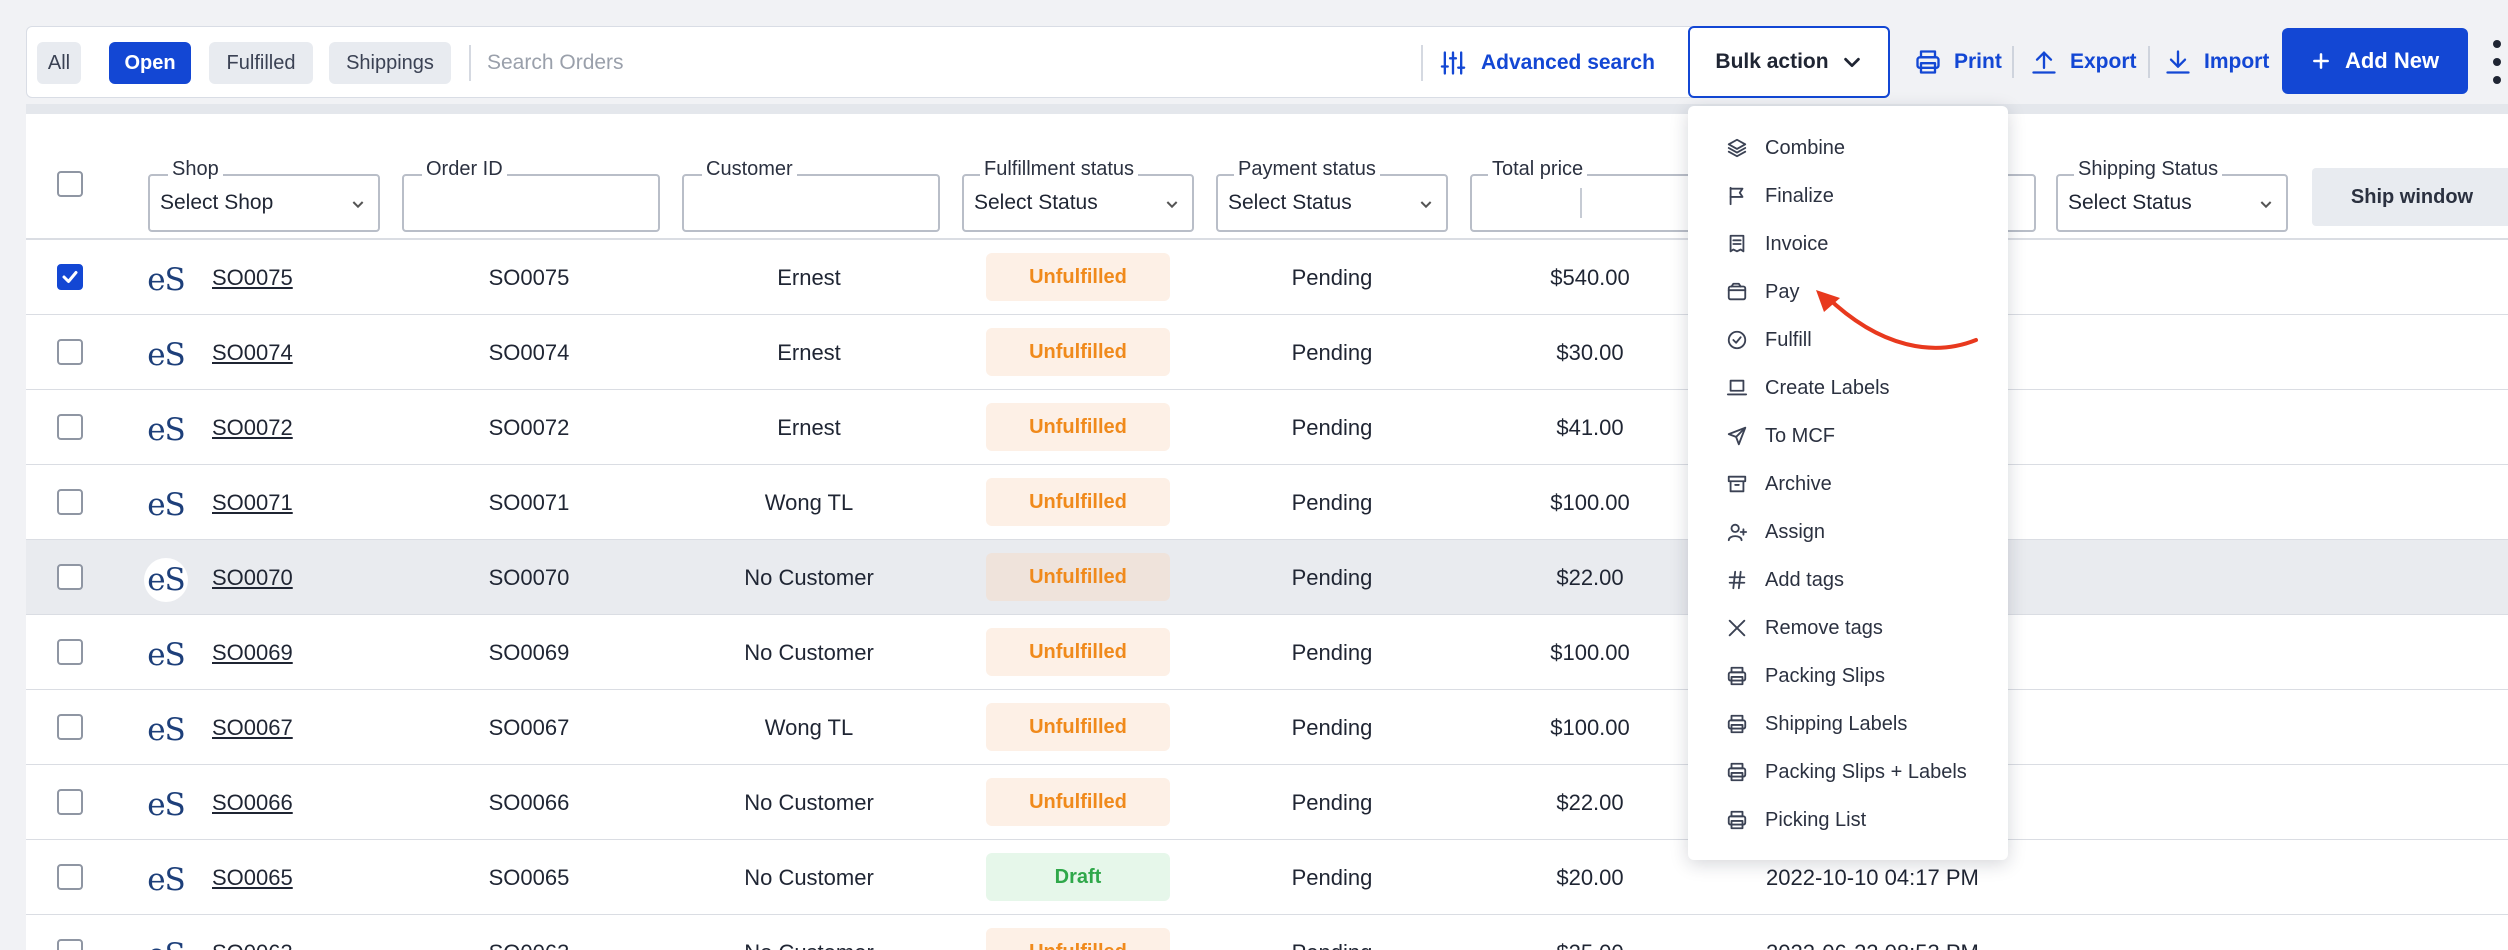 Image resolution: width=2508 pixels, height=950 pixels. Describe the element at coordinates (1824, 627) in the screenshot. I see `menu-item-label: Remove tags` at that location.